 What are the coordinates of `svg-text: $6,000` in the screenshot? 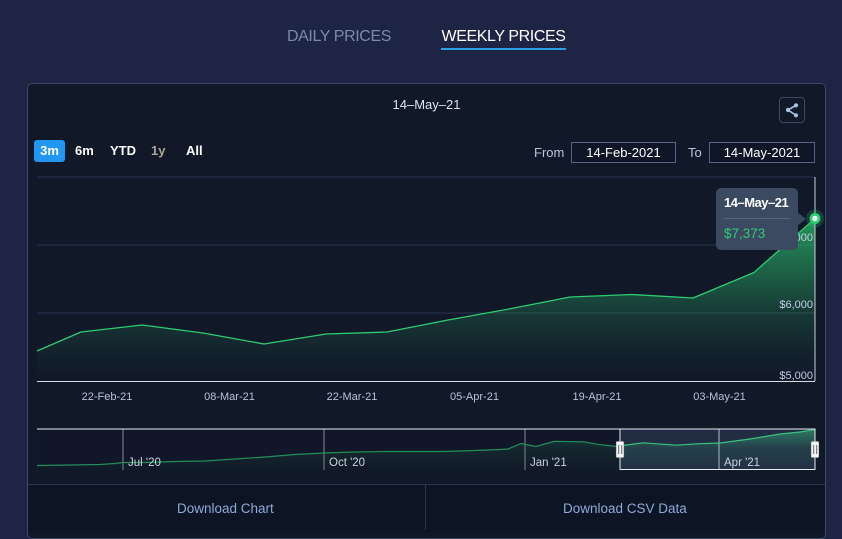 It's located at (796, 305).